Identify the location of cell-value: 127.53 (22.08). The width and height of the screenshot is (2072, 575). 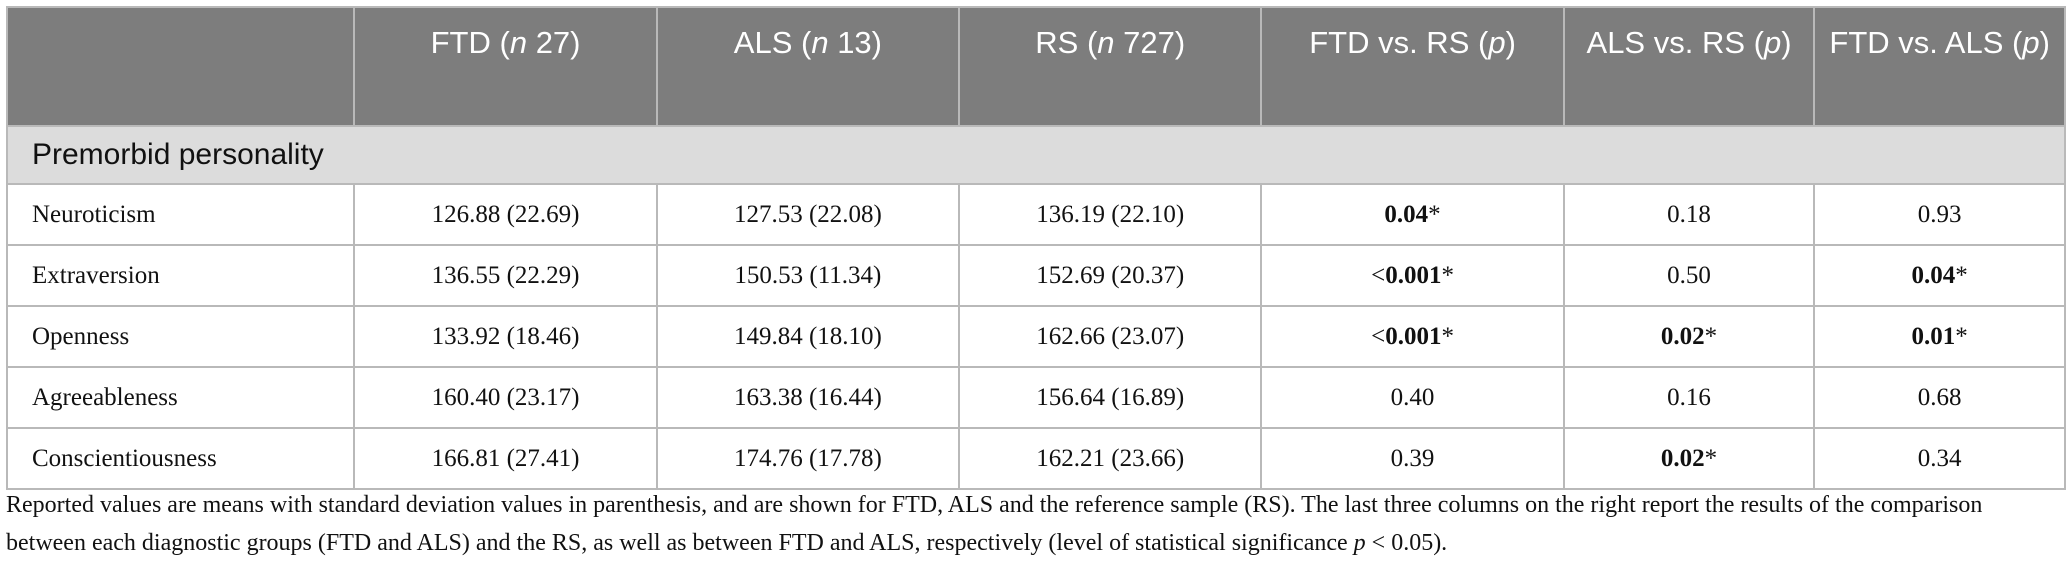
(807, 214).